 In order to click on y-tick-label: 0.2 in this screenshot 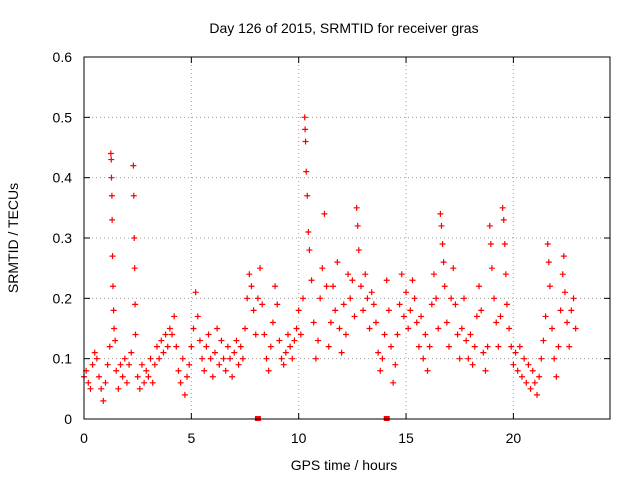, I will do `click(63, 298)`.